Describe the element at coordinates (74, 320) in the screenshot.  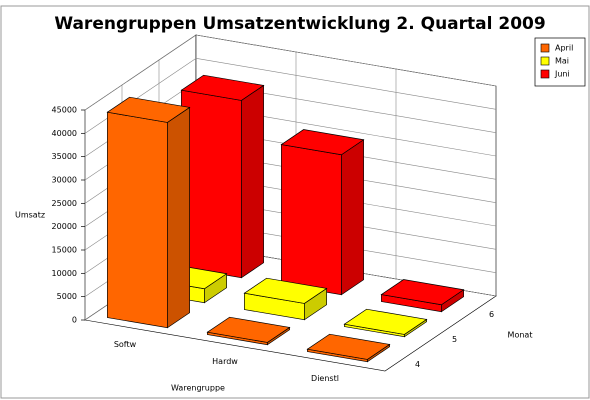
I see `y-tick-label: 0` at that location.